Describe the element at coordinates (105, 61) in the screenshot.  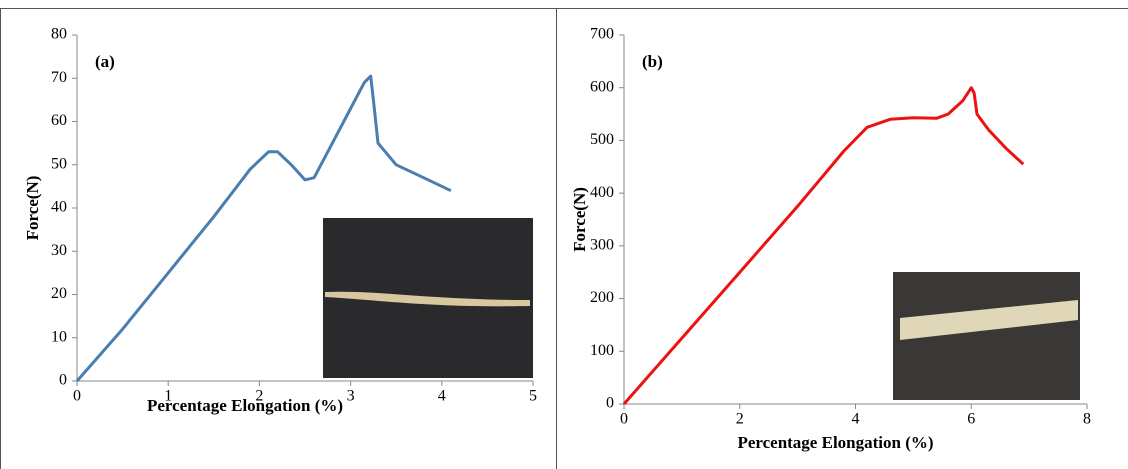
I see `panel-label: (a)` at that location.